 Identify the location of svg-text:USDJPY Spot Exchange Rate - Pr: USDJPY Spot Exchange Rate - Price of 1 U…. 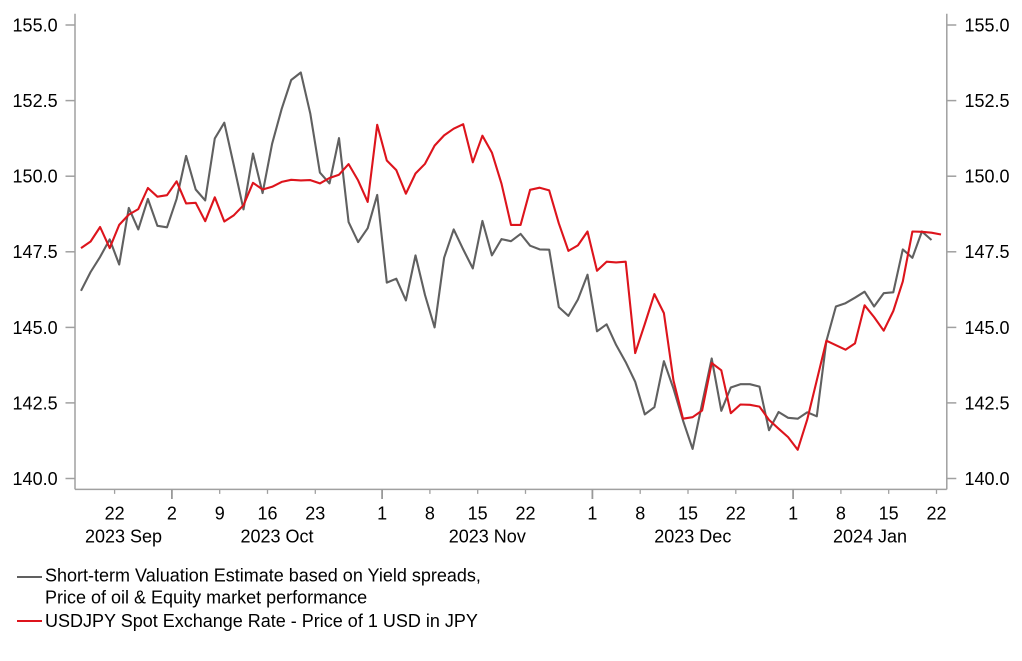
(261, 621).